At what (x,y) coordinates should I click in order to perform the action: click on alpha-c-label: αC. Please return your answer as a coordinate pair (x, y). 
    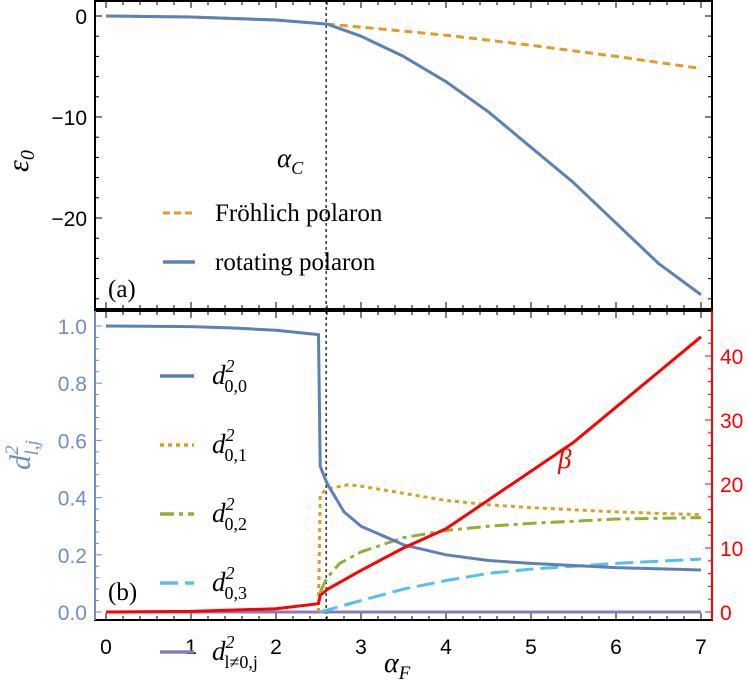
    Looking at the image, I should click on (290, 160).